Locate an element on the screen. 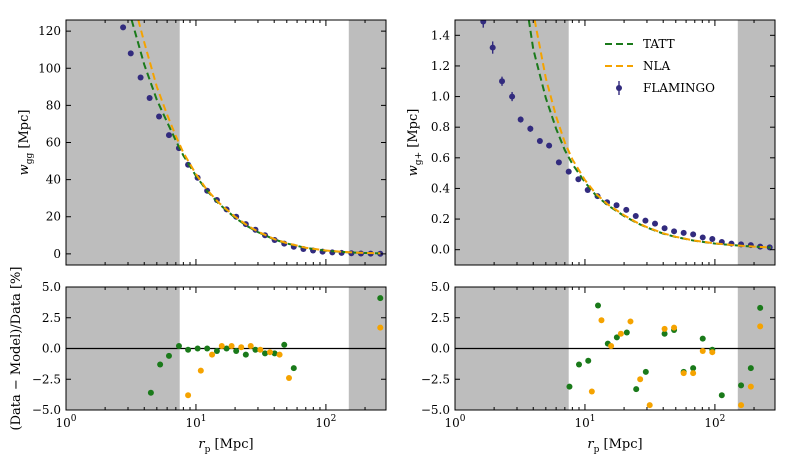 Image resolution: width=792 pixels, height=475 pixels. legend-flamingo-swatch is located at coordinates (619, 88).